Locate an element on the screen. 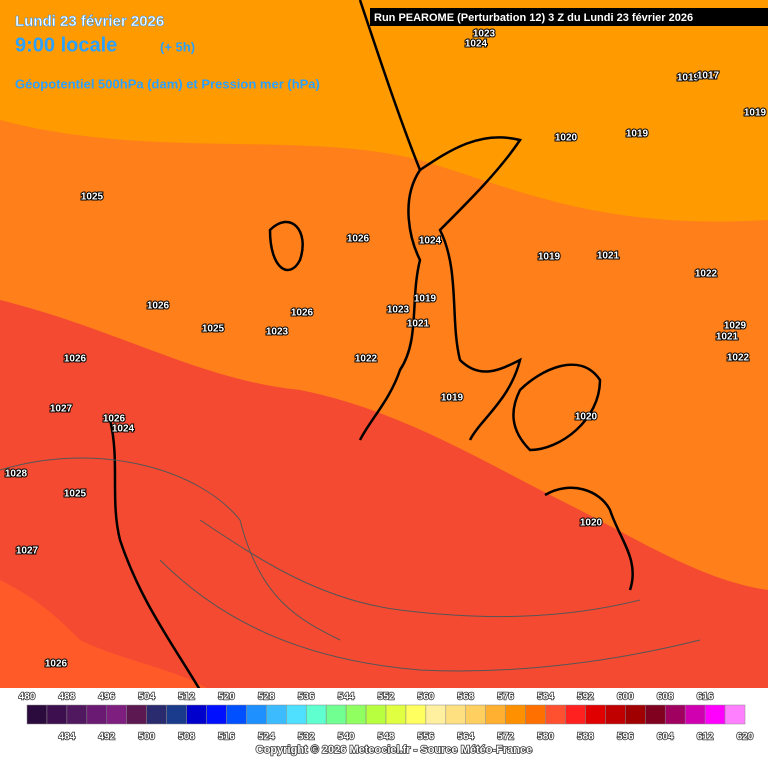 This screenshot has width=768, height=768. pressure-label: 1028 is located at coordinates (16, 474).